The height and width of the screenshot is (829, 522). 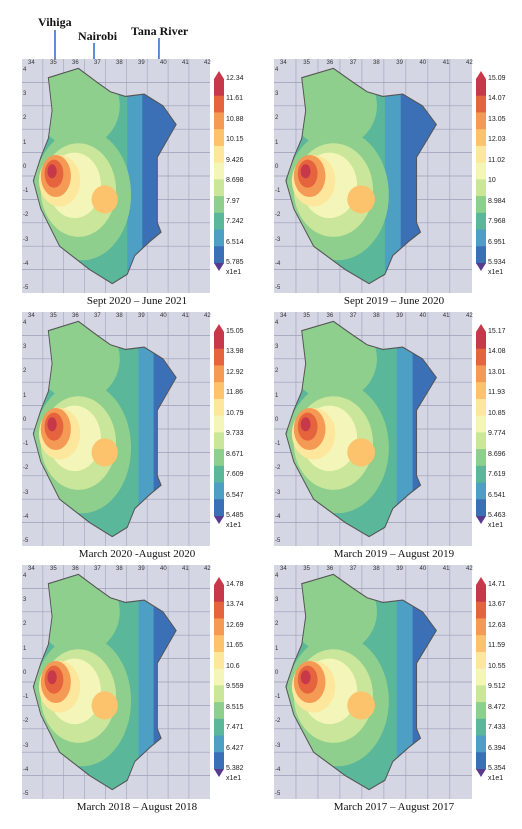 What do you see at coordinates (497, 413) in the screenshot?
I see `colorbar-tick-label: 10.85` at bounding box center [497, 413].